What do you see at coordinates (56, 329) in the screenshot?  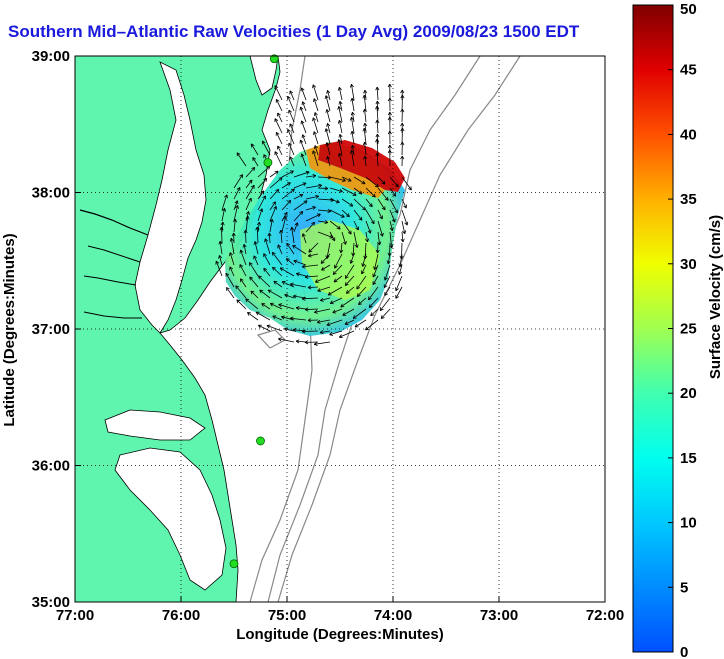 I see `y-ticks: 39:00 38:00 37:00 36:00 35:00` at bounding box center [56, 329].